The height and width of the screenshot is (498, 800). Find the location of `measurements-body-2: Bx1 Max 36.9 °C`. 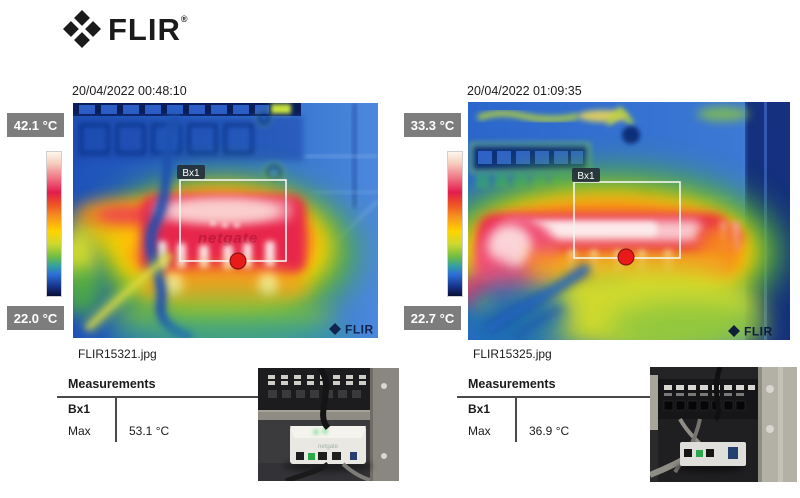

measurements-body-2: Bx1 Max 36.9 °C is located at coordinates (553, 419).